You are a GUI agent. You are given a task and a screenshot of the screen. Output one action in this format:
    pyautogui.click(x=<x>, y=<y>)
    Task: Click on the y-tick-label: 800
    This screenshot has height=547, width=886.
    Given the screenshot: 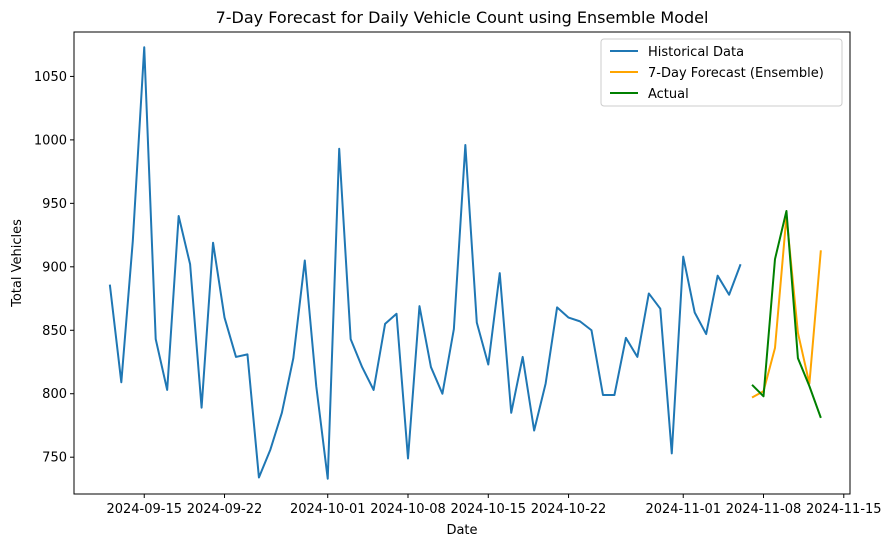 What is the action you would take?
    pyautogui.click(x=54, y=394)
    